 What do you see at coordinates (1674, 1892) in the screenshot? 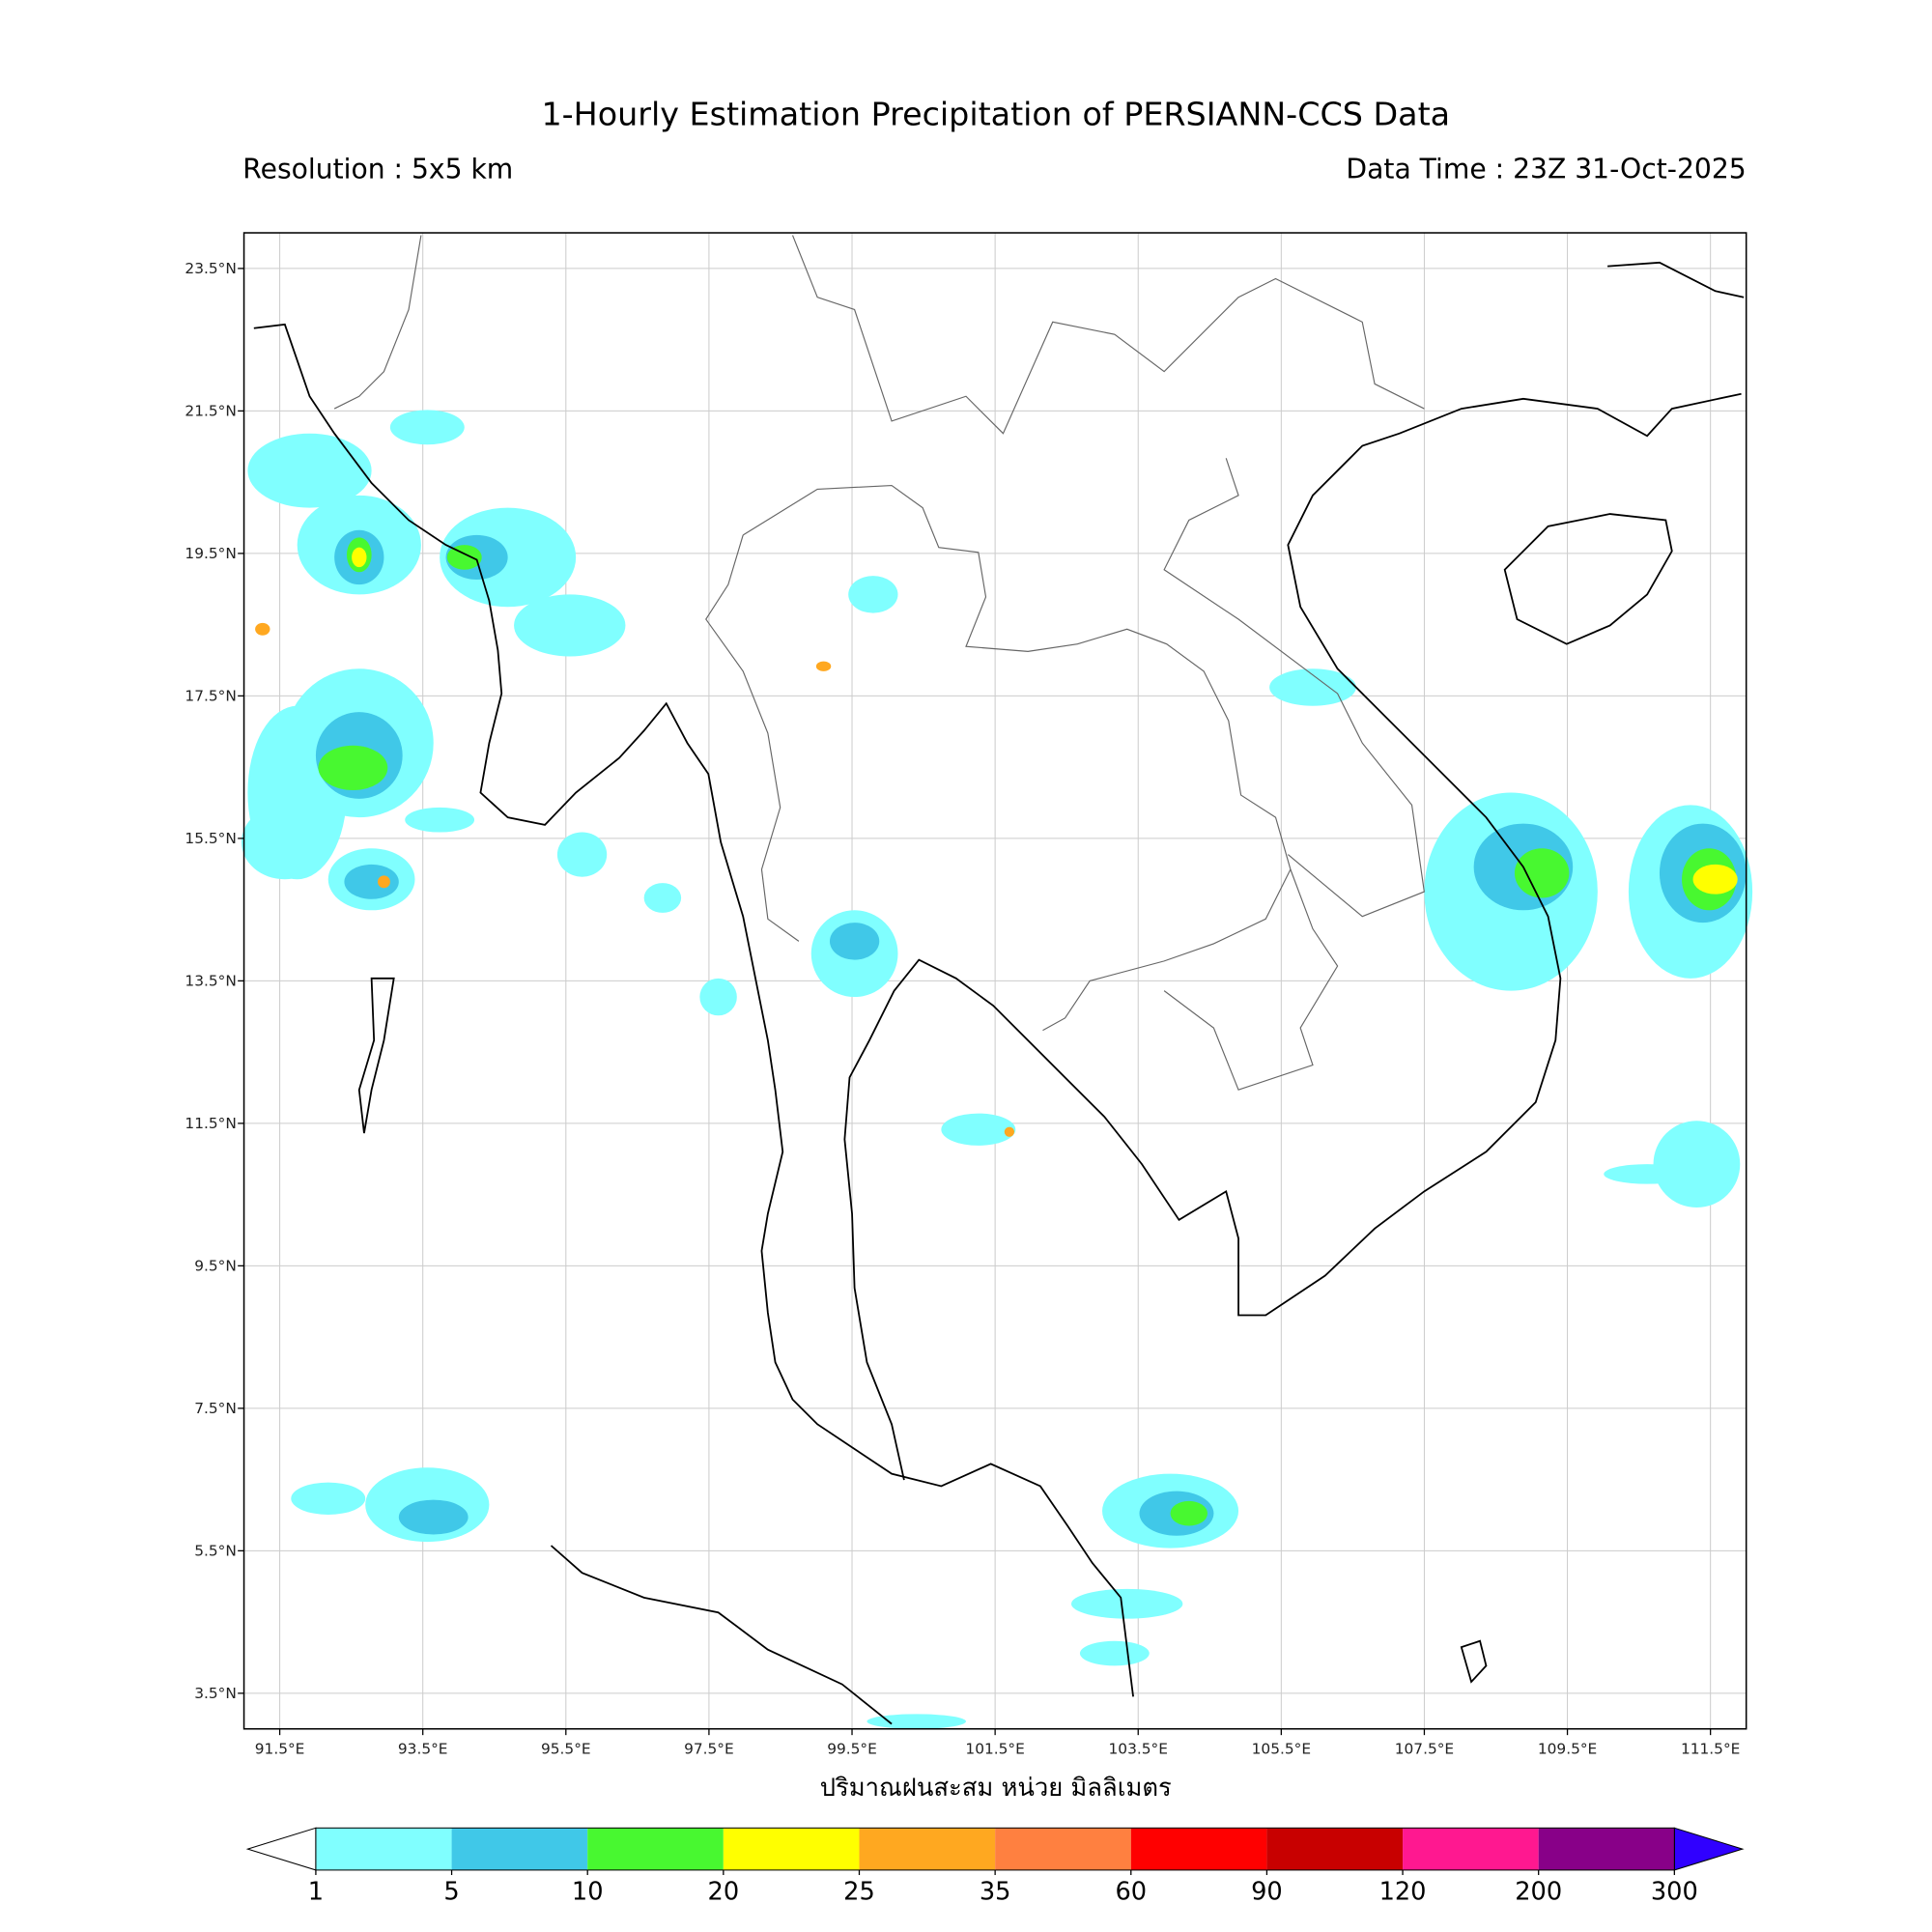
I see `colorbar-tick-label: 300` at bounding box center [1674, 1892].